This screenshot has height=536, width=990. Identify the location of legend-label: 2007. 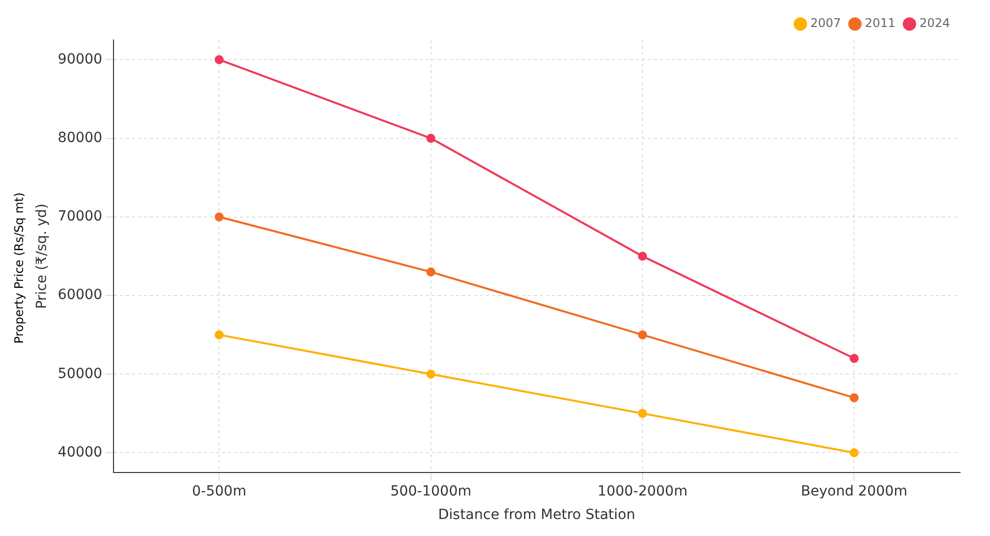
(825, 23).